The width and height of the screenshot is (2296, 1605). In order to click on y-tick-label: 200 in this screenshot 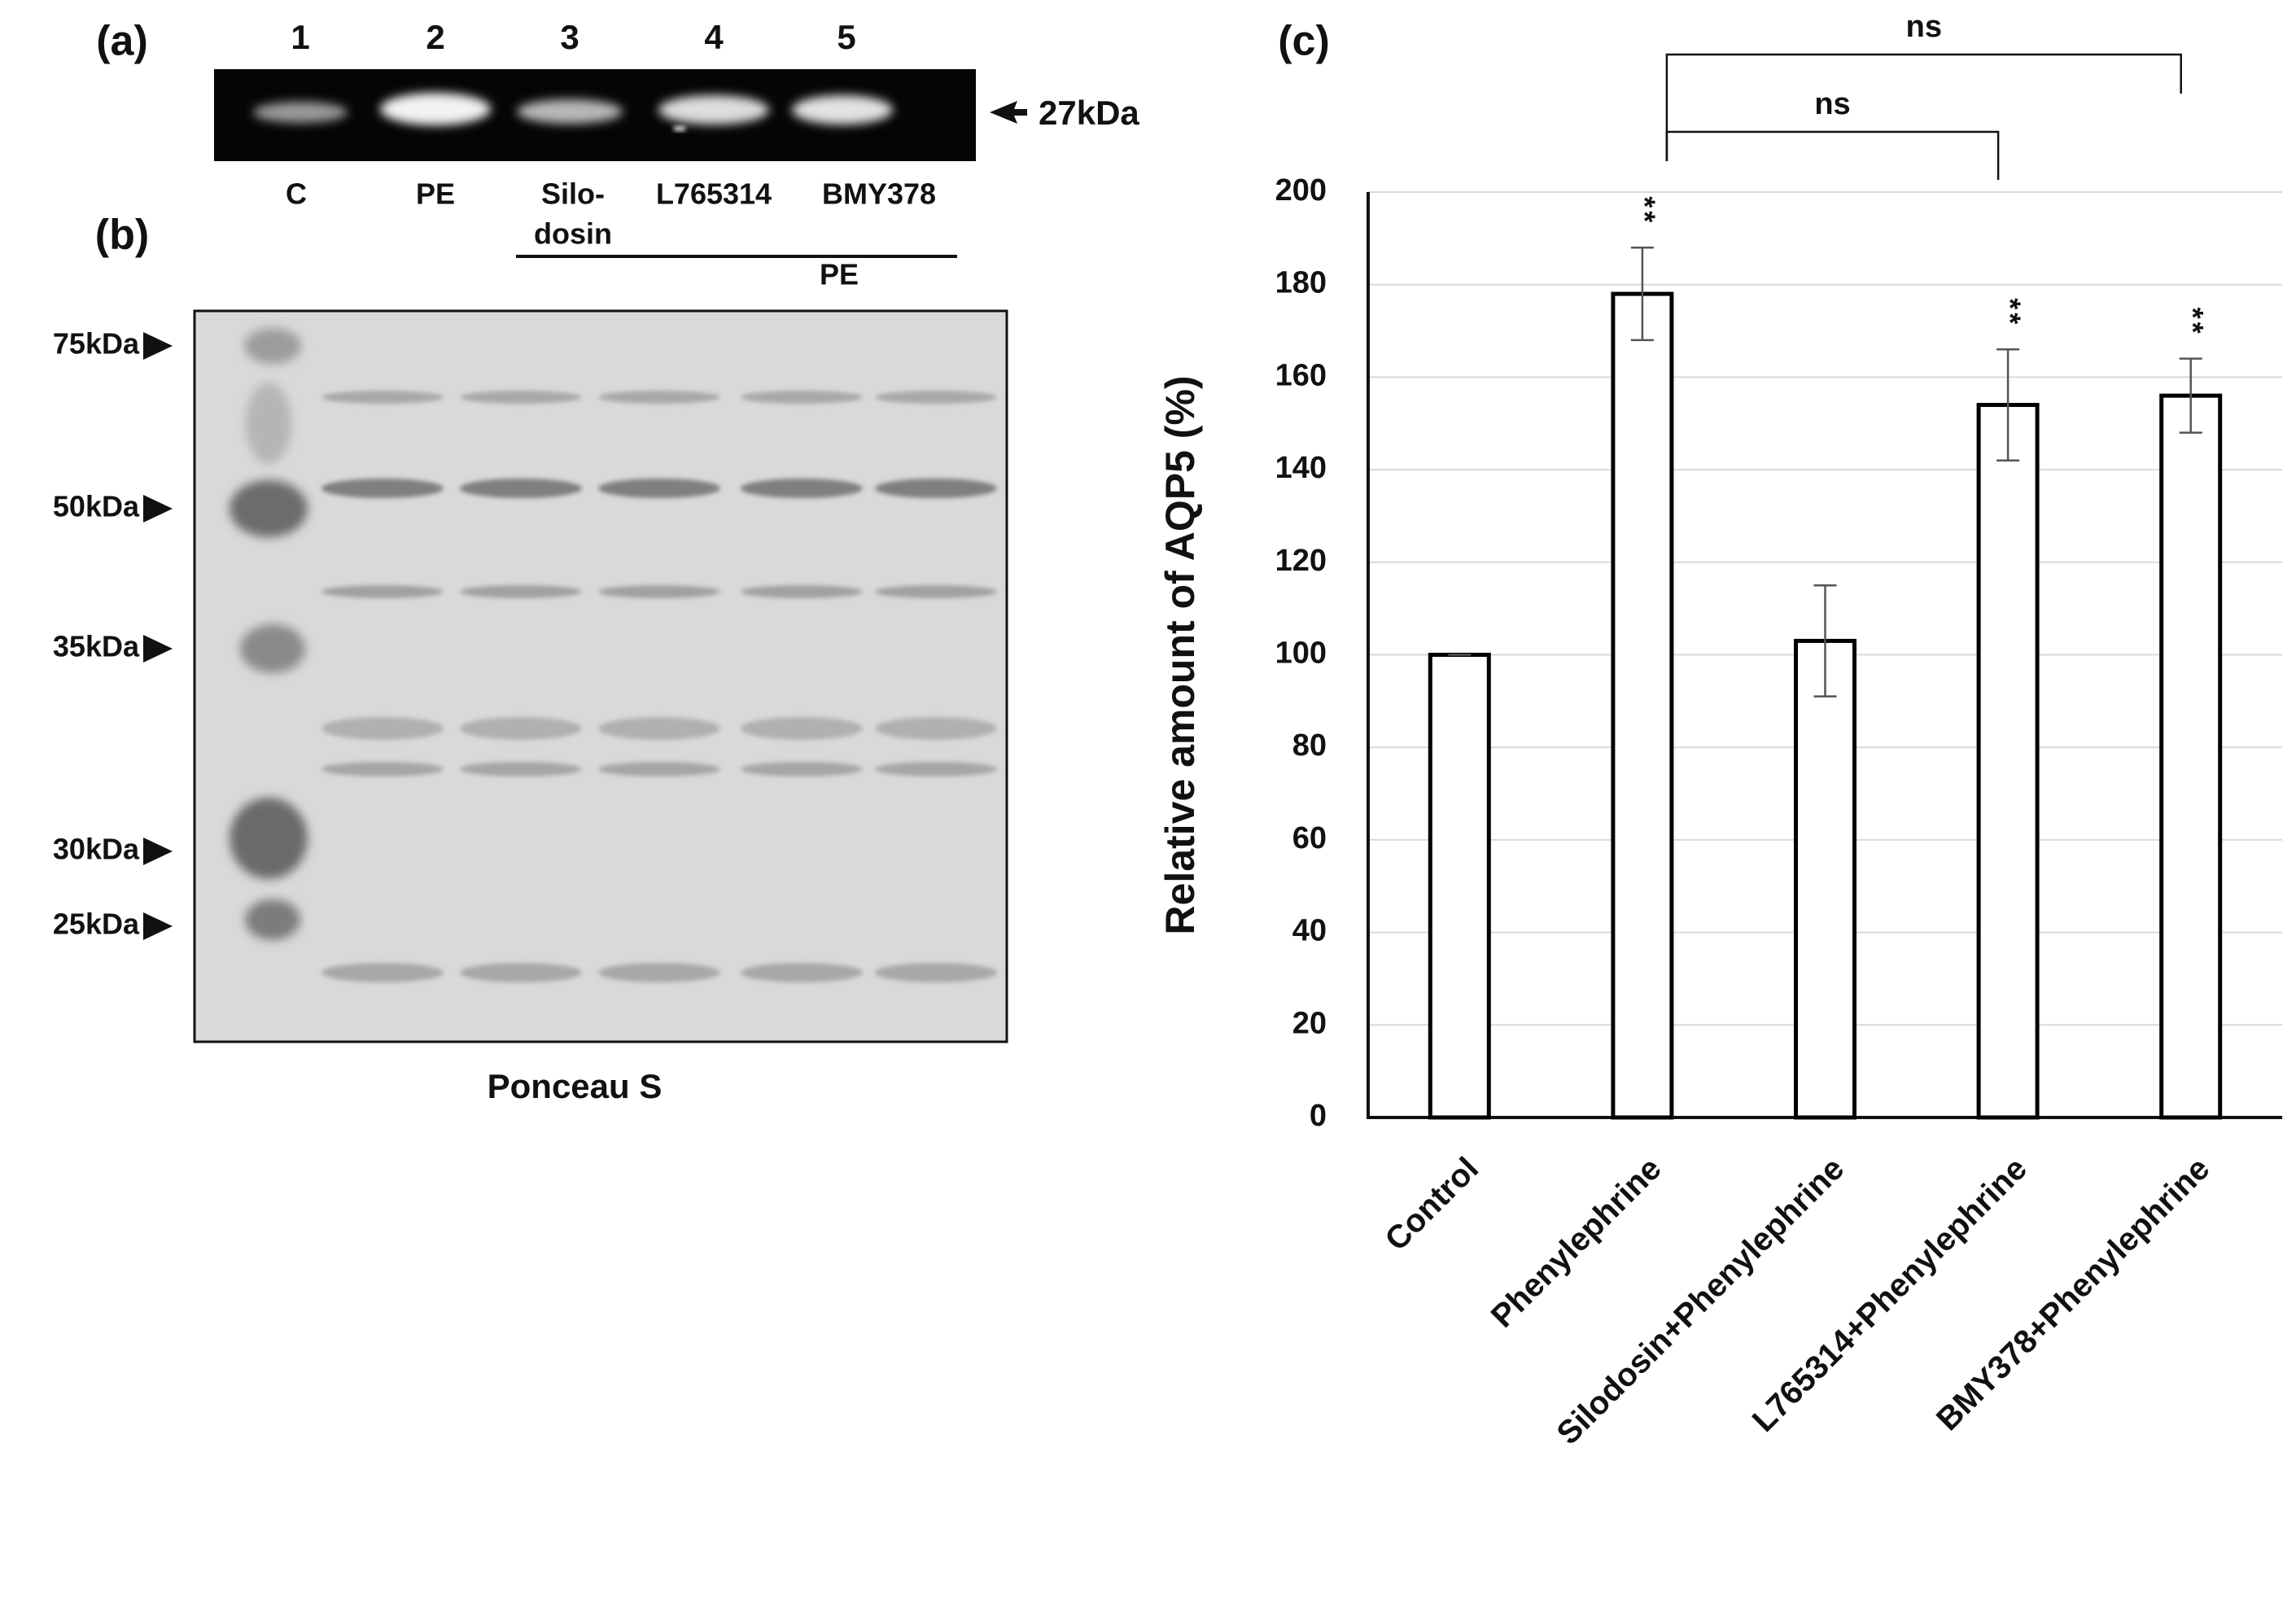, I will do `click(1301, 190)`.